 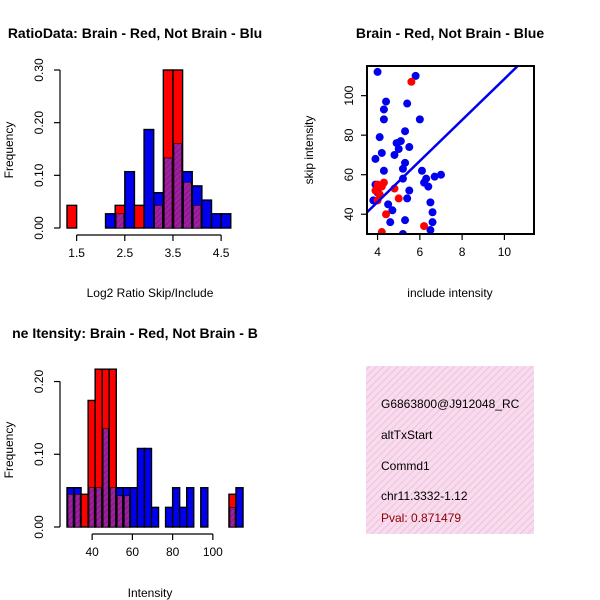 What do you see at coordinates (450, 33) in the screenshot?
I see `scatter-title: Brain - Red, Not Brain - Blue` at bounding box center [450, 33].